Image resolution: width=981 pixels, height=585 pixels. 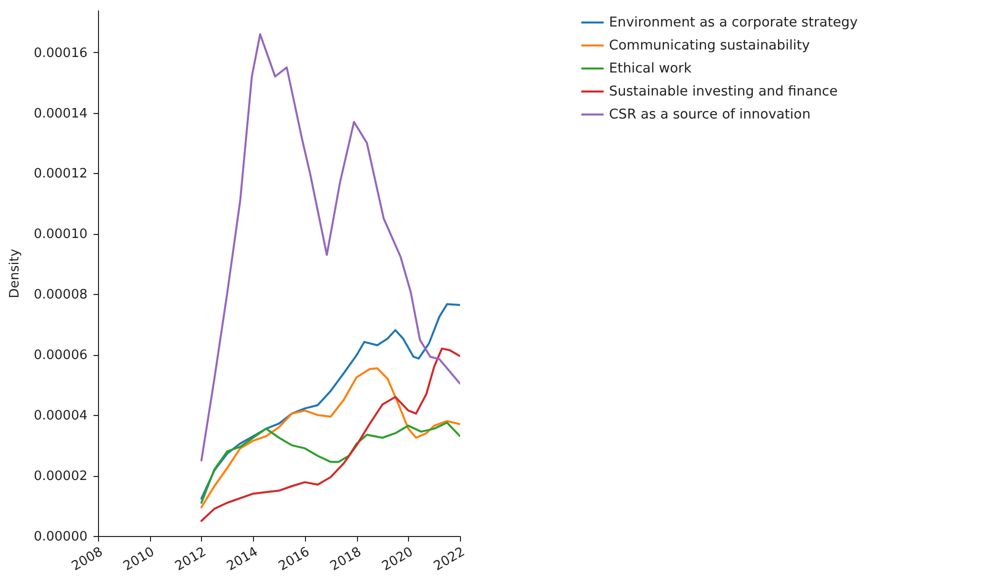 What do you see at coordinates (61, 416) in the screenshot?
I see `y-tick-label: 0.00004` at bounding box center [61, 416].